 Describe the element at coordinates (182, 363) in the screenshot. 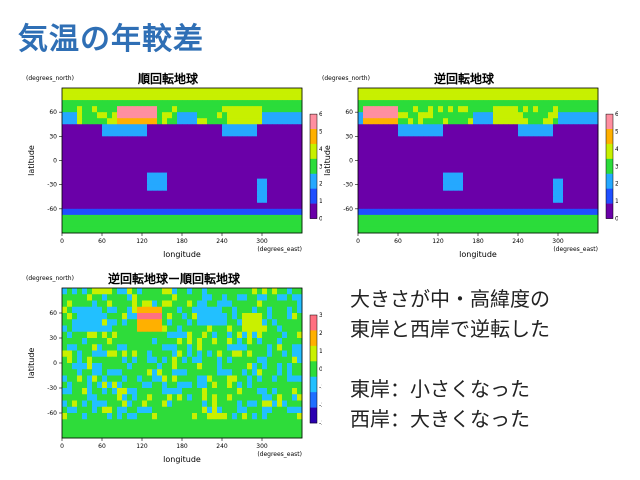

I see `heatmap-cells` at that location.